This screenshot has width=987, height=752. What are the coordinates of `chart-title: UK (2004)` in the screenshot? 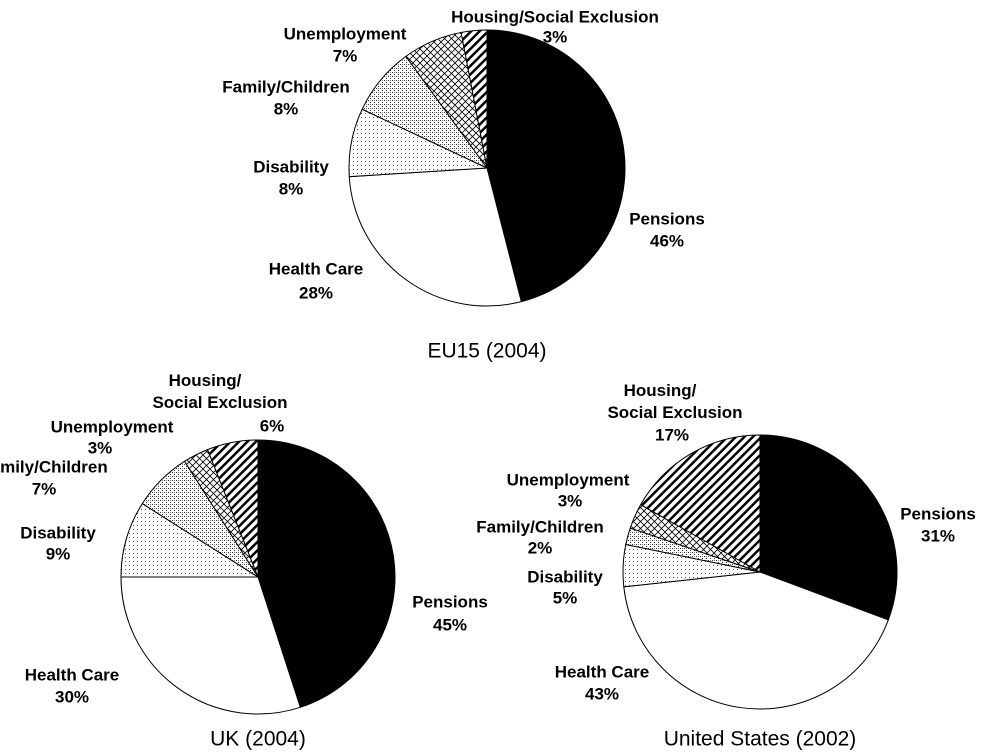 It's located at (258, 739).